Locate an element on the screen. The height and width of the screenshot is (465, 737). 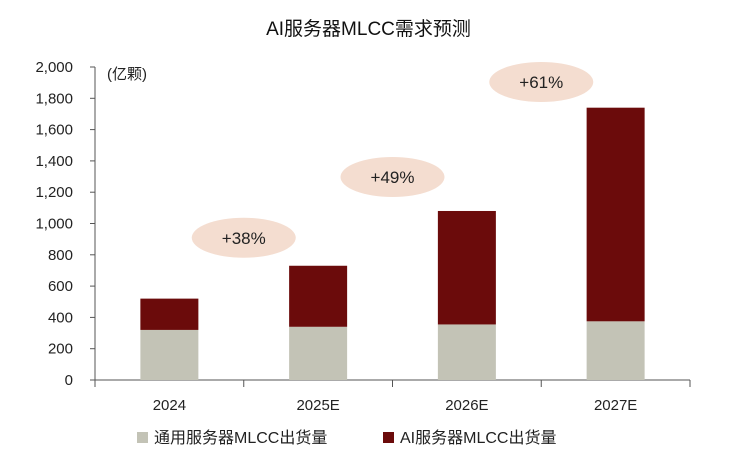
y-tick-label: 1,800 is located at coordinates (54, 98).